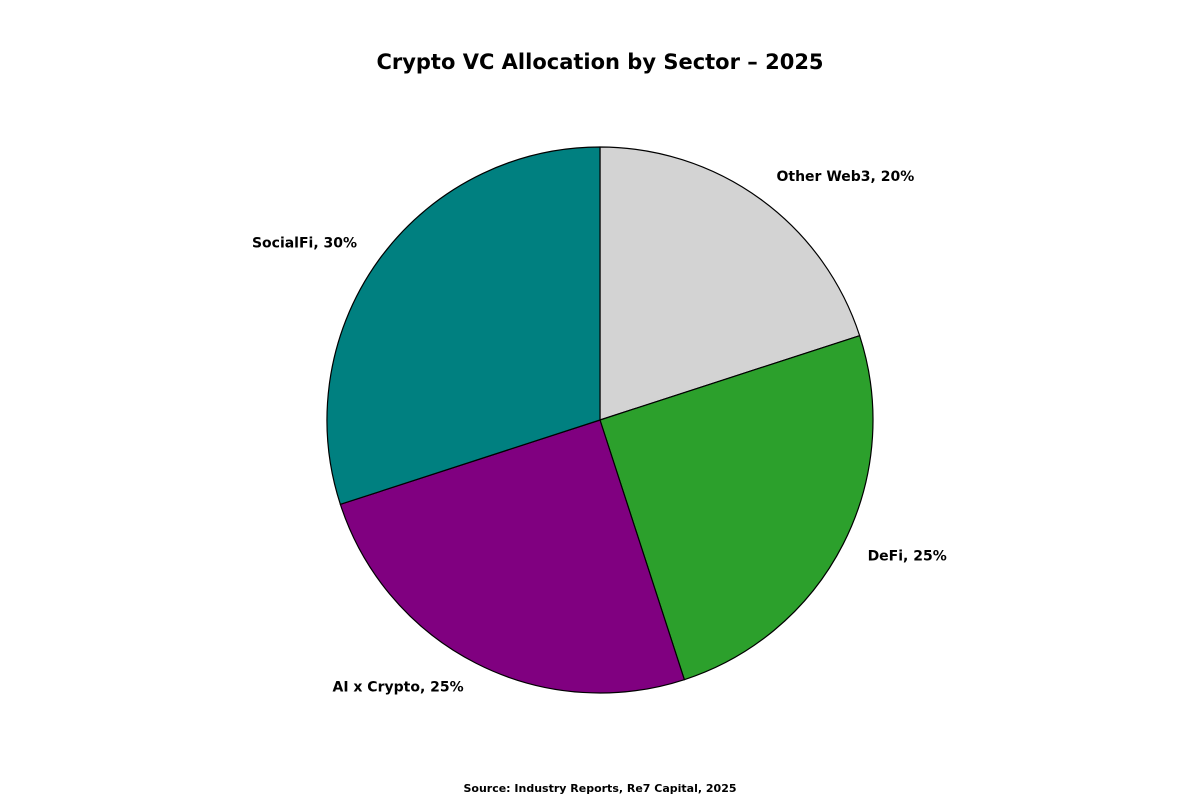 Image resolution: width=1200 pixels, height=800 pixels. I want to click on pie-label-defi: DeFi, 25%, so click(907, 556).